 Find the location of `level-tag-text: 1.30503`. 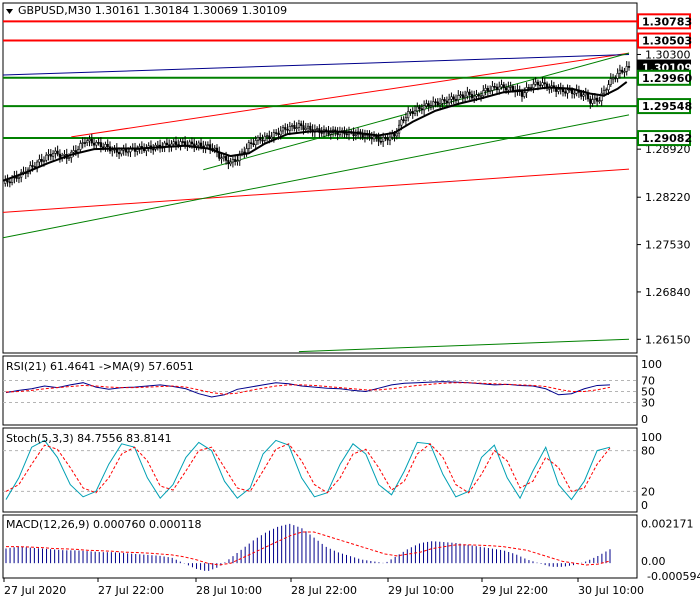

level-tag-text: 1.30503 is located at coordinates (667, 41).